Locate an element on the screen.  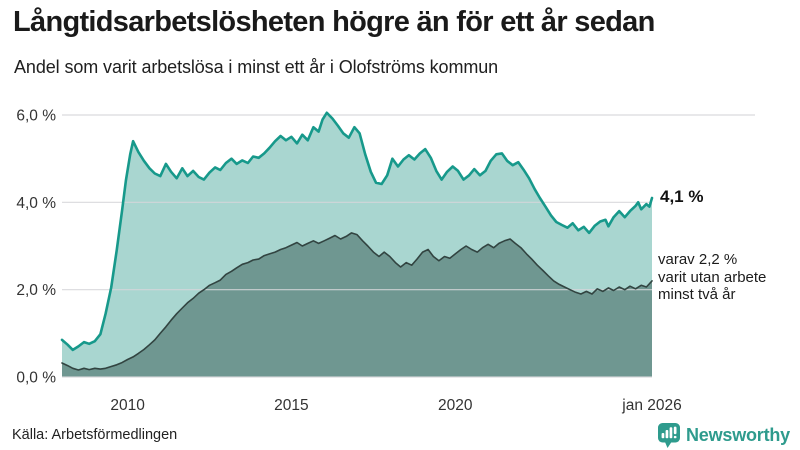
newsworthy-chart-bubble-icon is located at coordinates (668, 435).